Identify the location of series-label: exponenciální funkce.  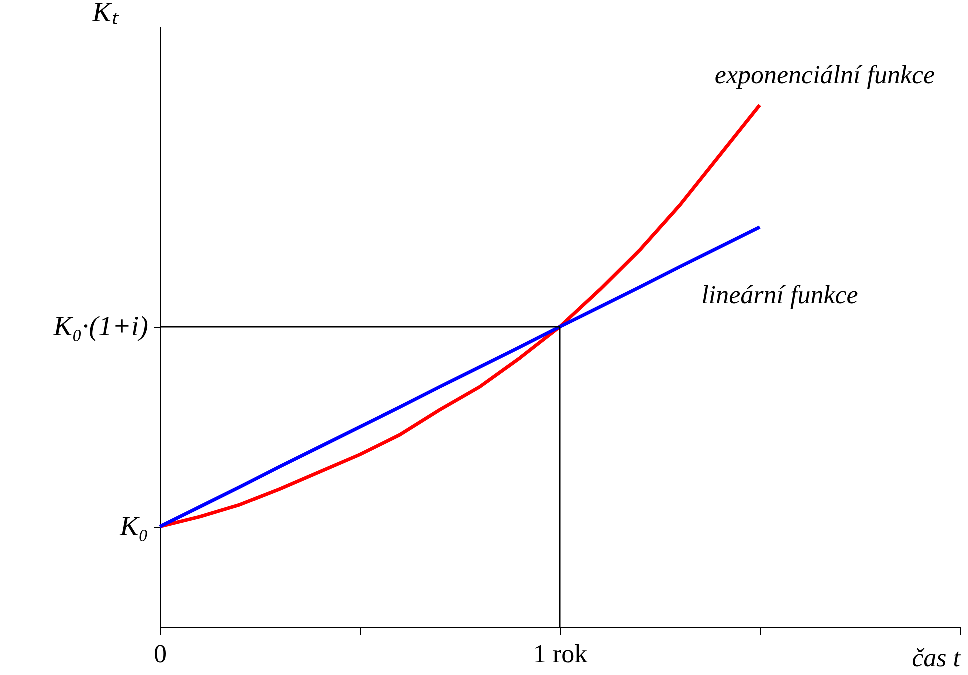
(825, 75).